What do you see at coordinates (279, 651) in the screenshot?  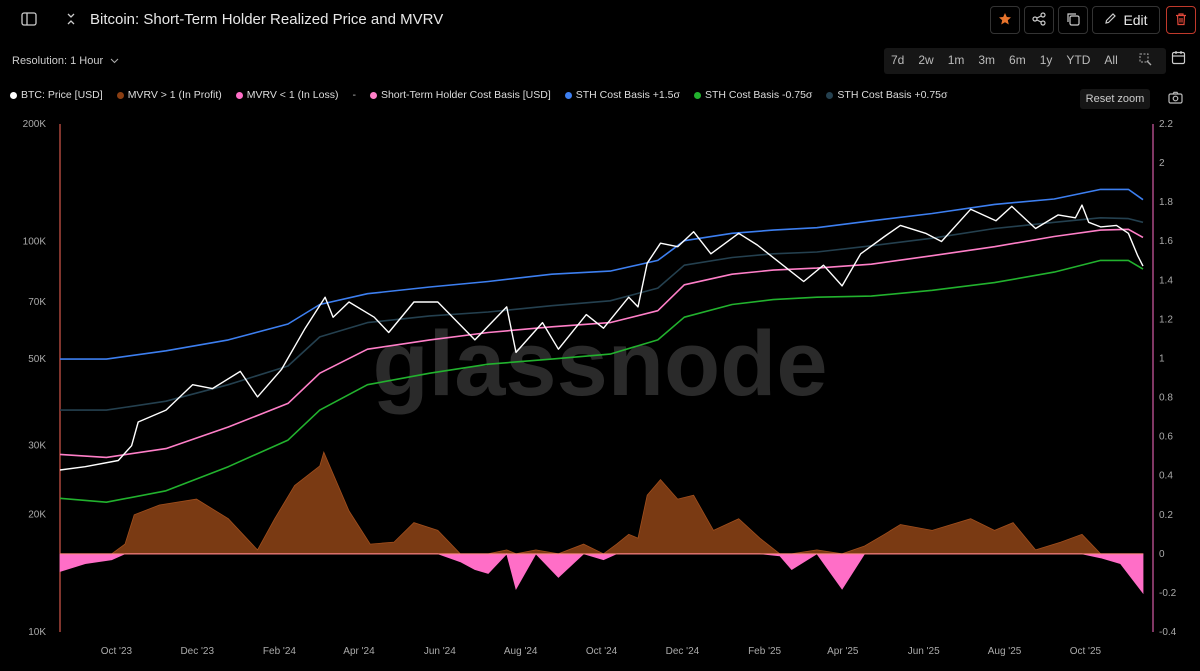 I see `x-tick-label: Feb '24` at bounding box center [279, 651].